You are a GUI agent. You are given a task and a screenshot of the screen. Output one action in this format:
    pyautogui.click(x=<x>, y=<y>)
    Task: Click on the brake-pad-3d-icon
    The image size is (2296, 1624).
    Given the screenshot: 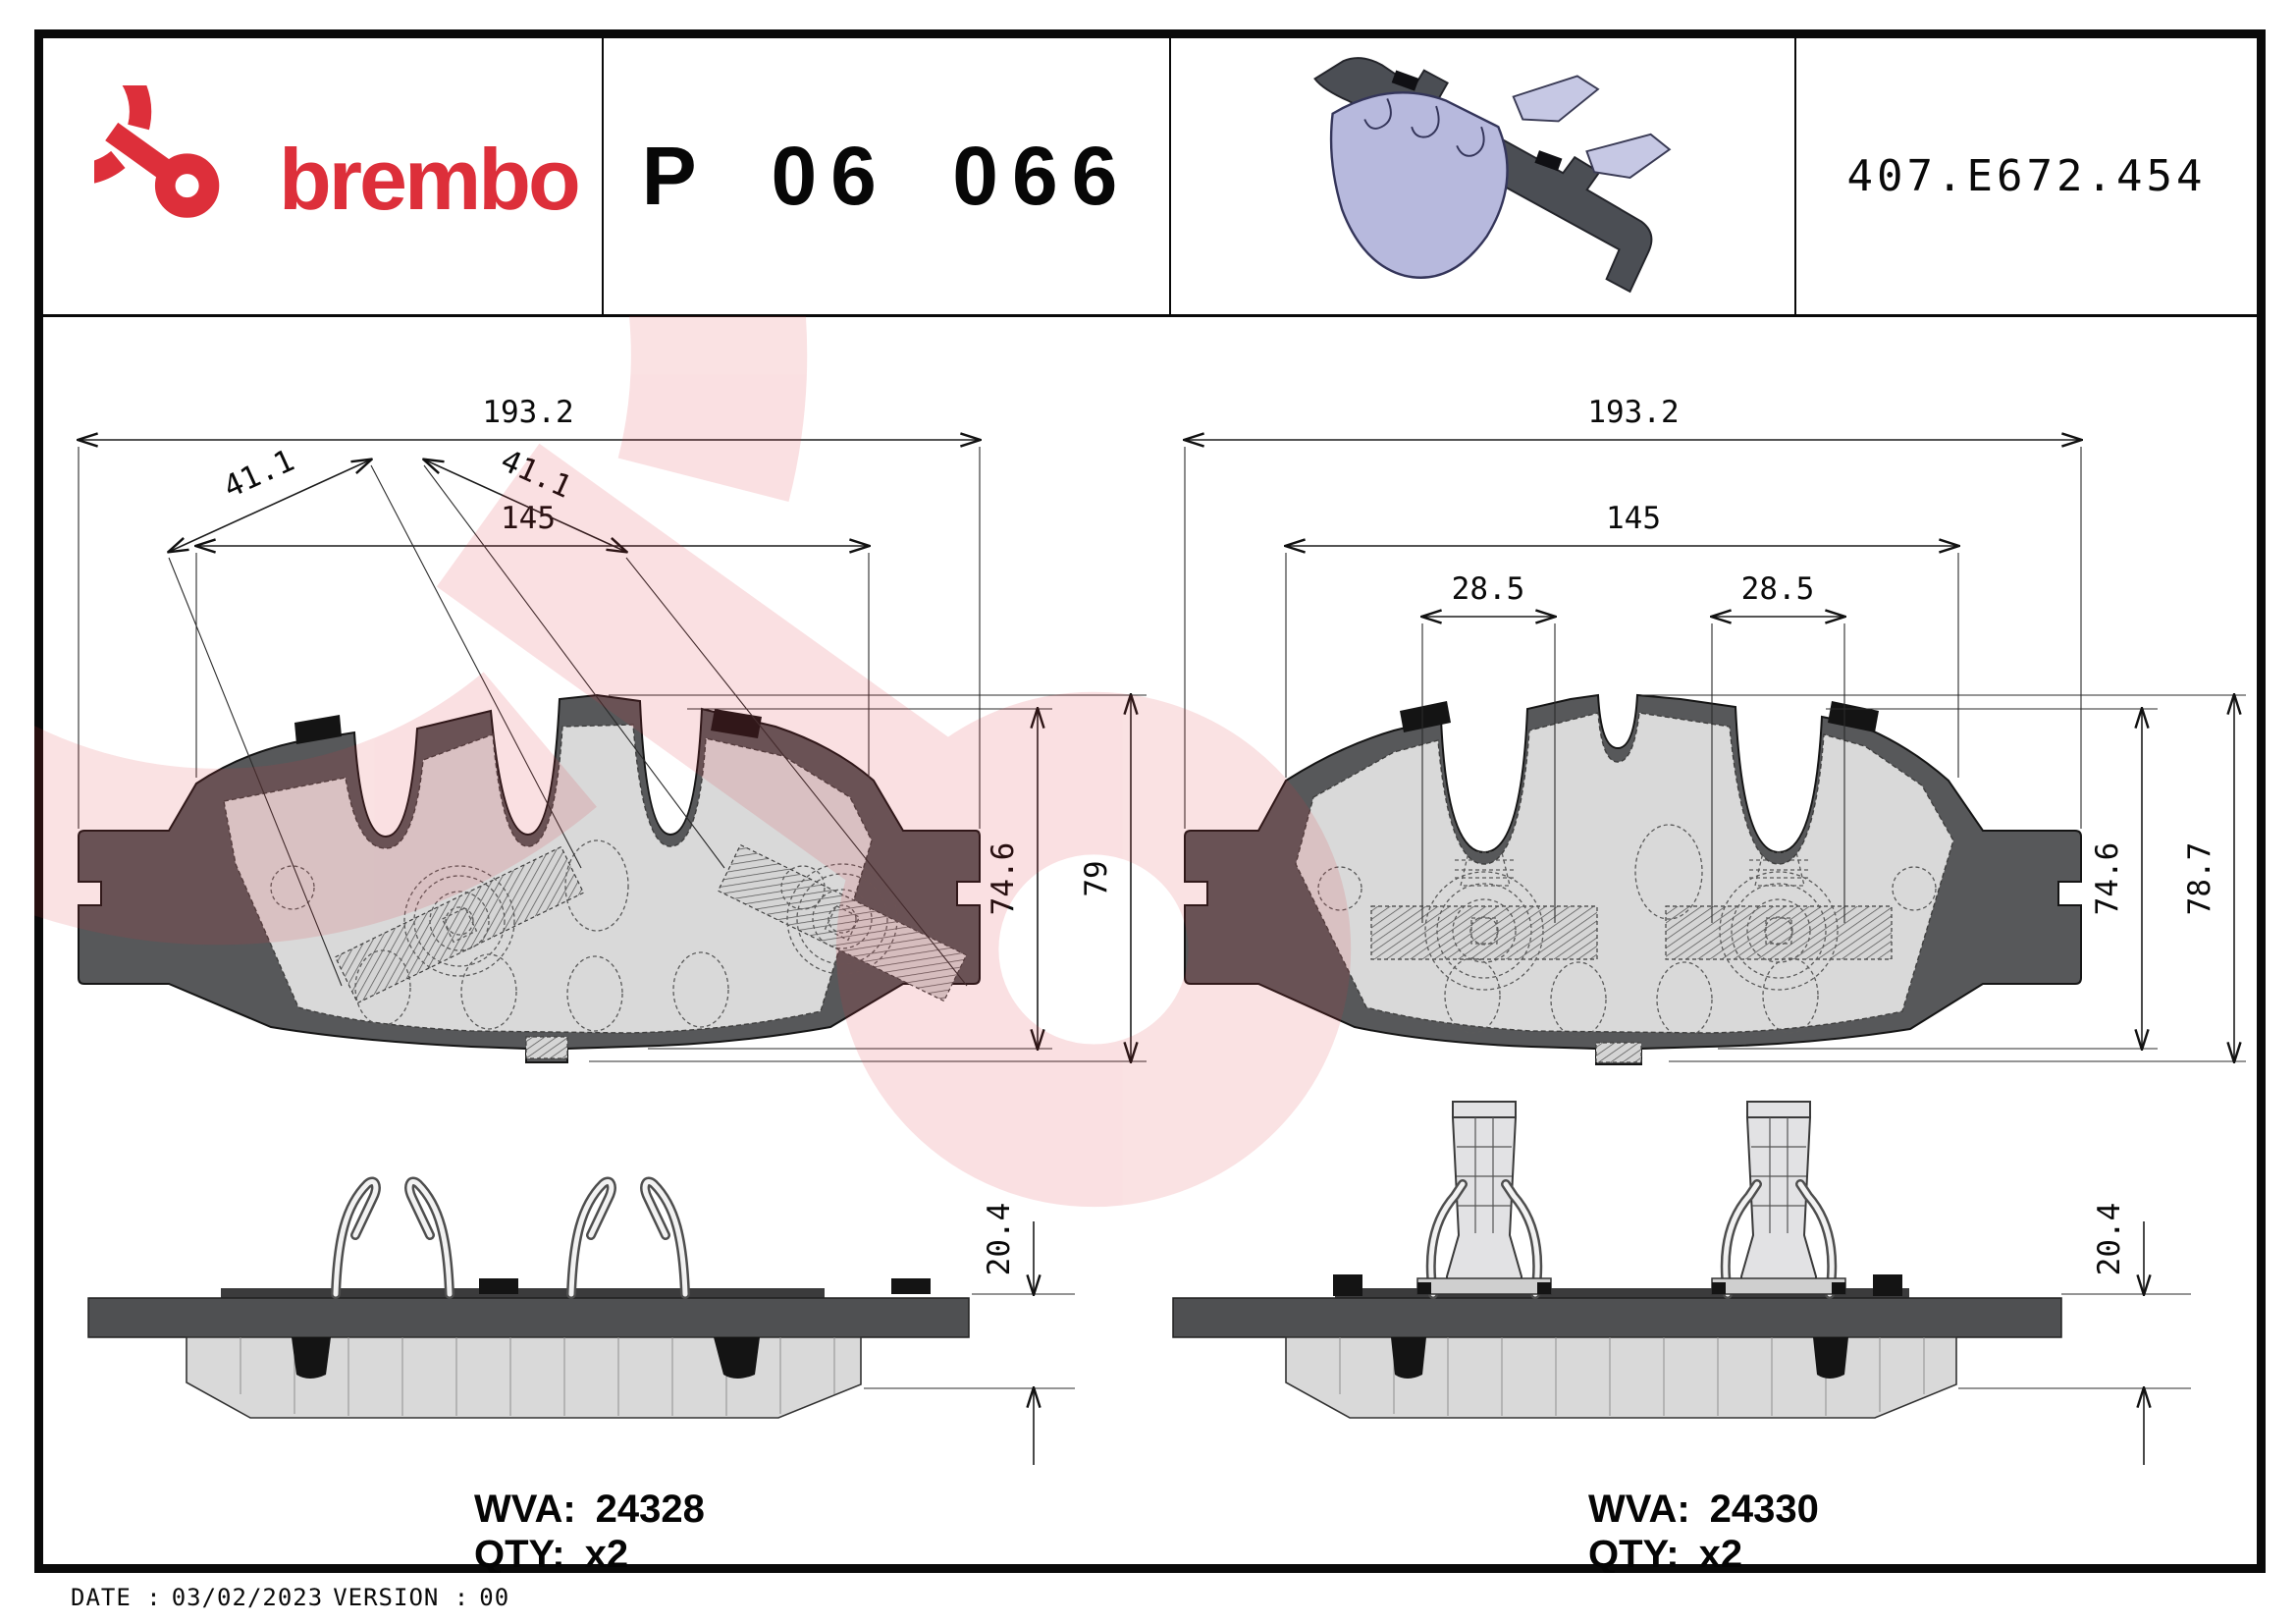 What is the action you would take?
    pyautogui.click(x=1491, y=174)
    